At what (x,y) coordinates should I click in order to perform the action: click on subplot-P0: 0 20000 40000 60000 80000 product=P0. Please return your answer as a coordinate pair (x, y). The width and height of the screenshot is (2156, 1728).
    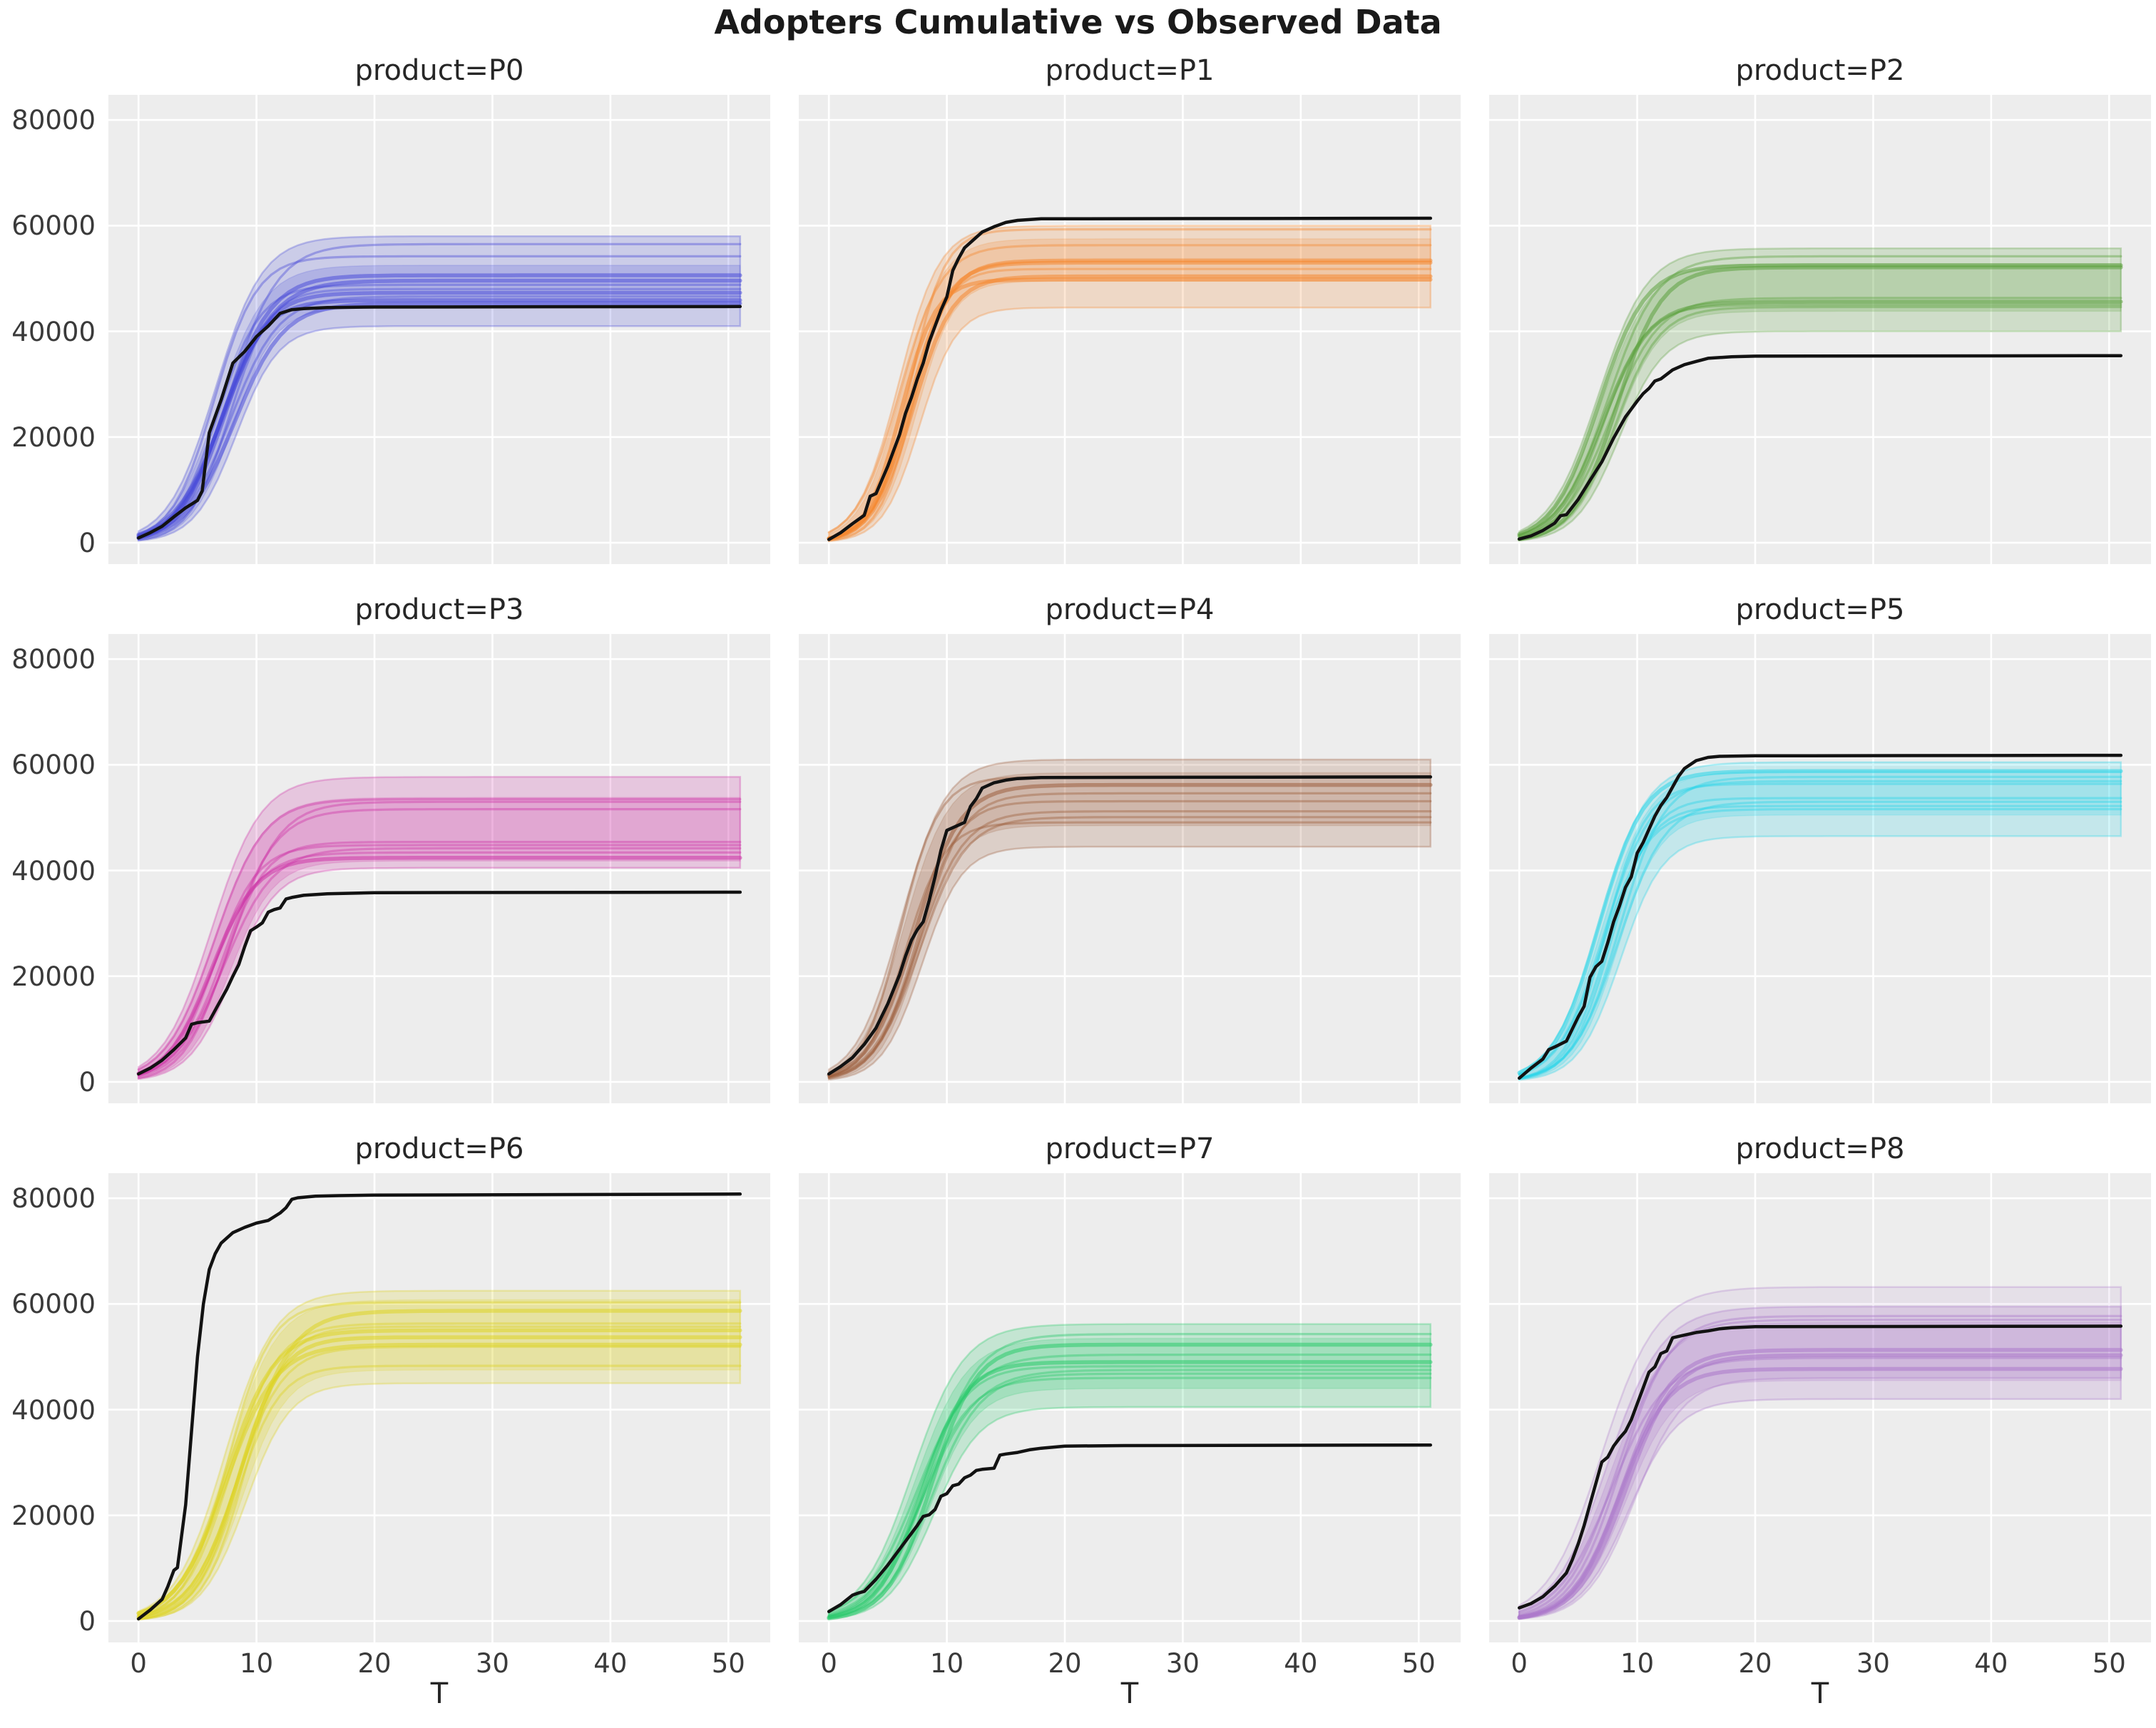
    Looking at the image, I should click on (390, 340).